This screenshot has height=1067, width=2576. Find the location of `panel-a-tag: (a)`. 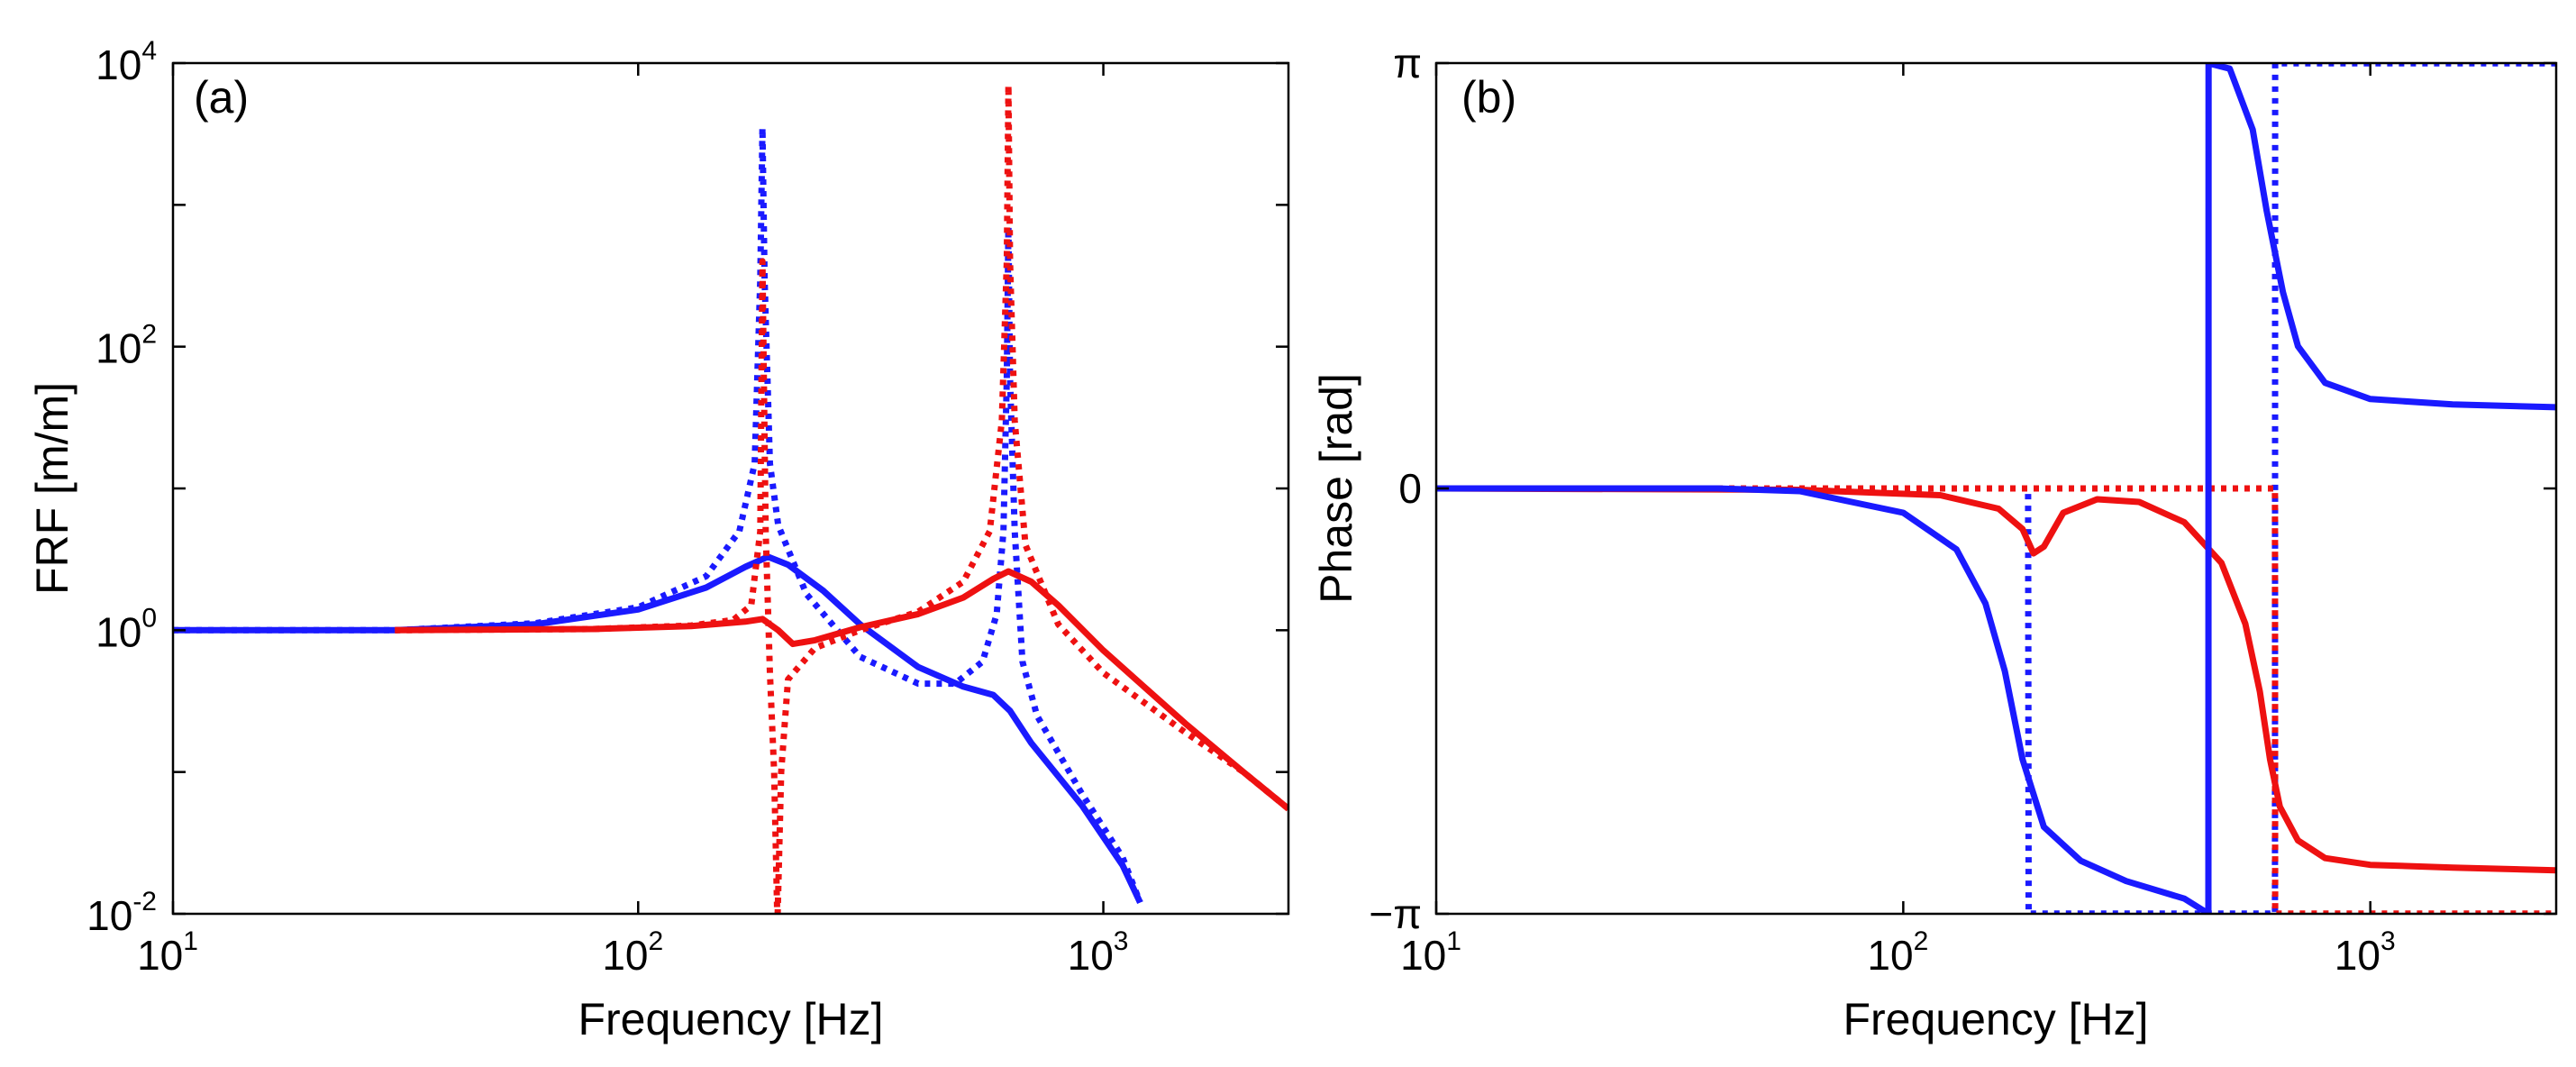

panel-a-tag: (a) is located at coordinates (221, 98).